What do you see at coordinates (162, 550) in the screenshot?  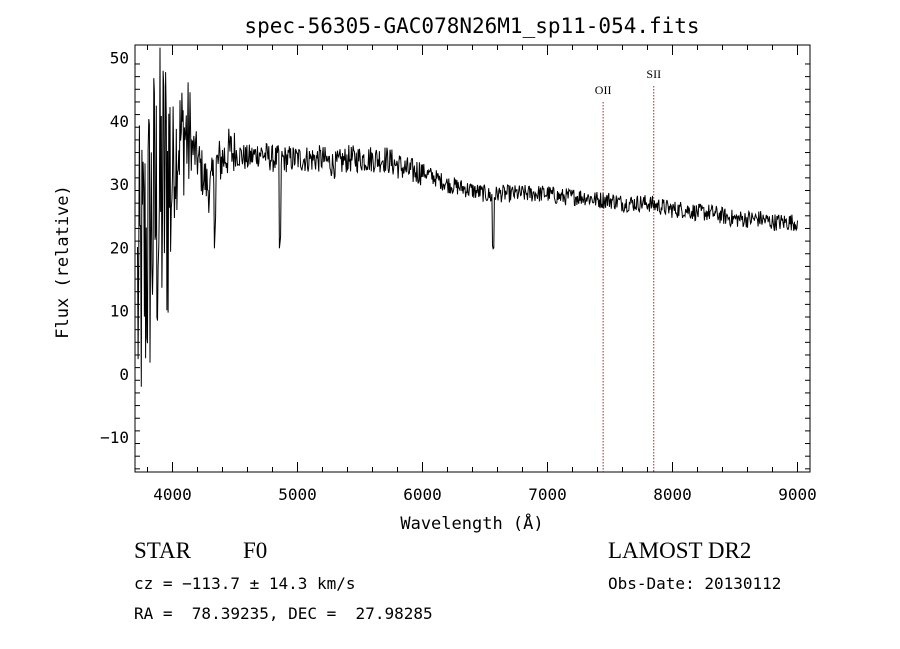 I see `object-class: STAR` at bounding box center [162, 550].